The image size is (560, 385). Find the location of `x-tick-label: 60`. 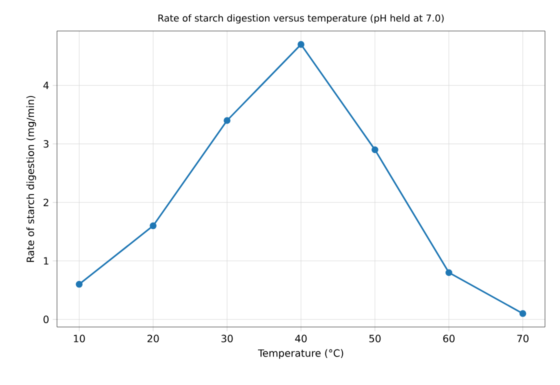

x-tick-label: 60 is located at coordinates (449, 338).